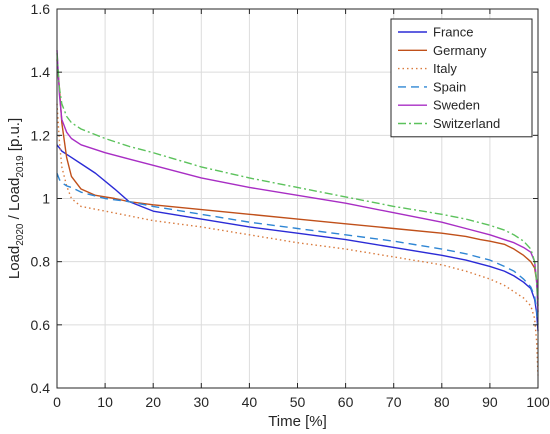  What do you see at coordinates (57, 402) in the screenshot?
I see `x-tick-label: 0` at bounding box center [57, 402].